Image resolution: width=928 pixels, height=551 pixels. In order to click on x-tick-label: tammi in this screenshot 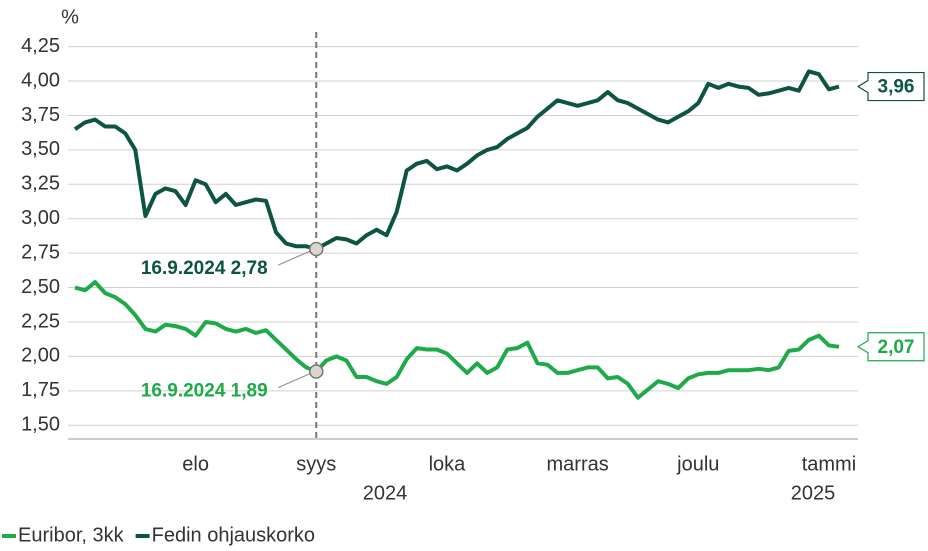, I will do `click(829, 464)`.